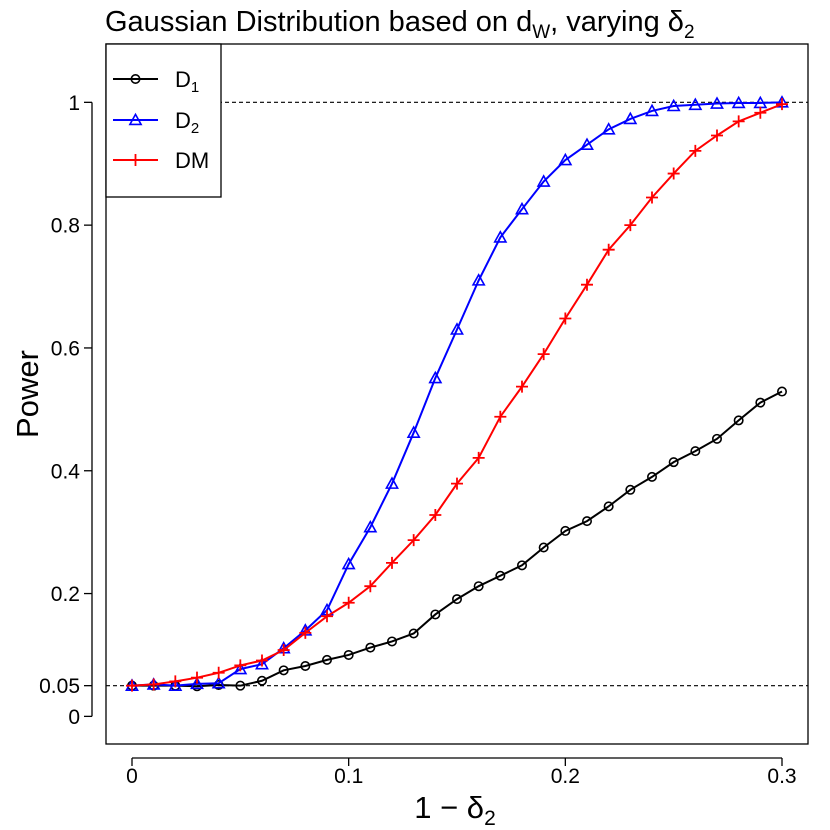  I want to click on title-subscript-2: 2, so click(689, 32).